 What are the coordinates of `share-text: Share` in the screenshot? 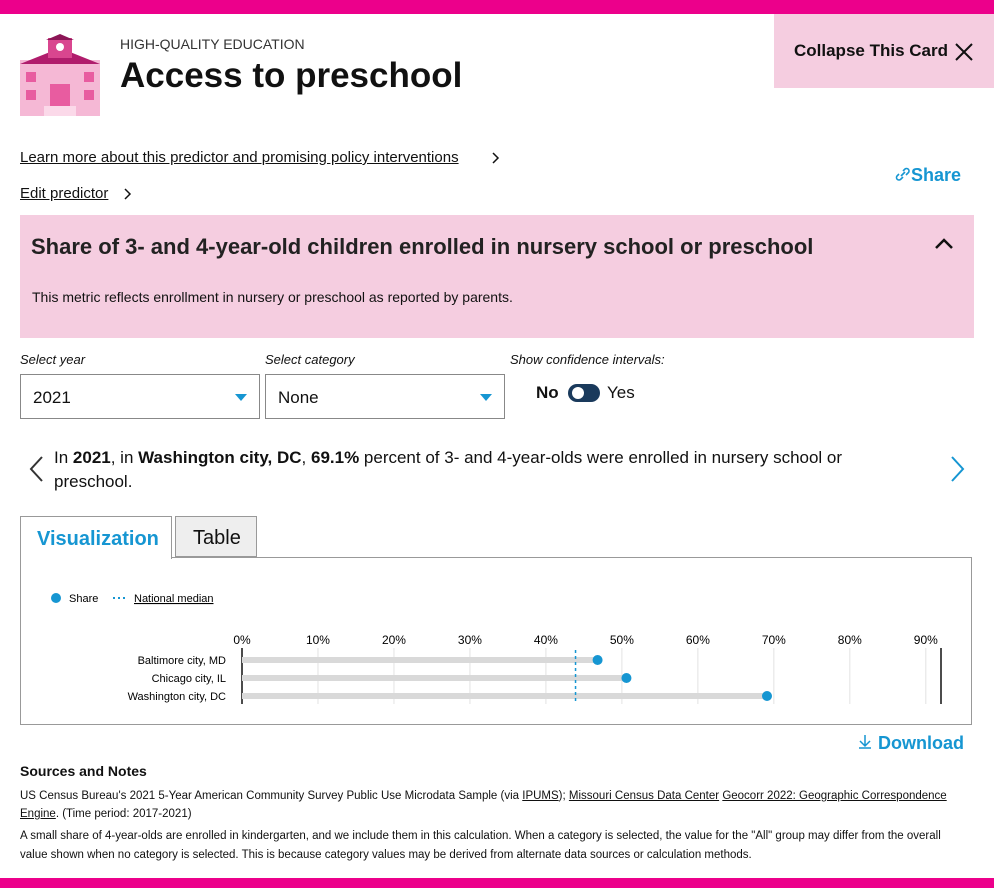 It's located at (936, 175).